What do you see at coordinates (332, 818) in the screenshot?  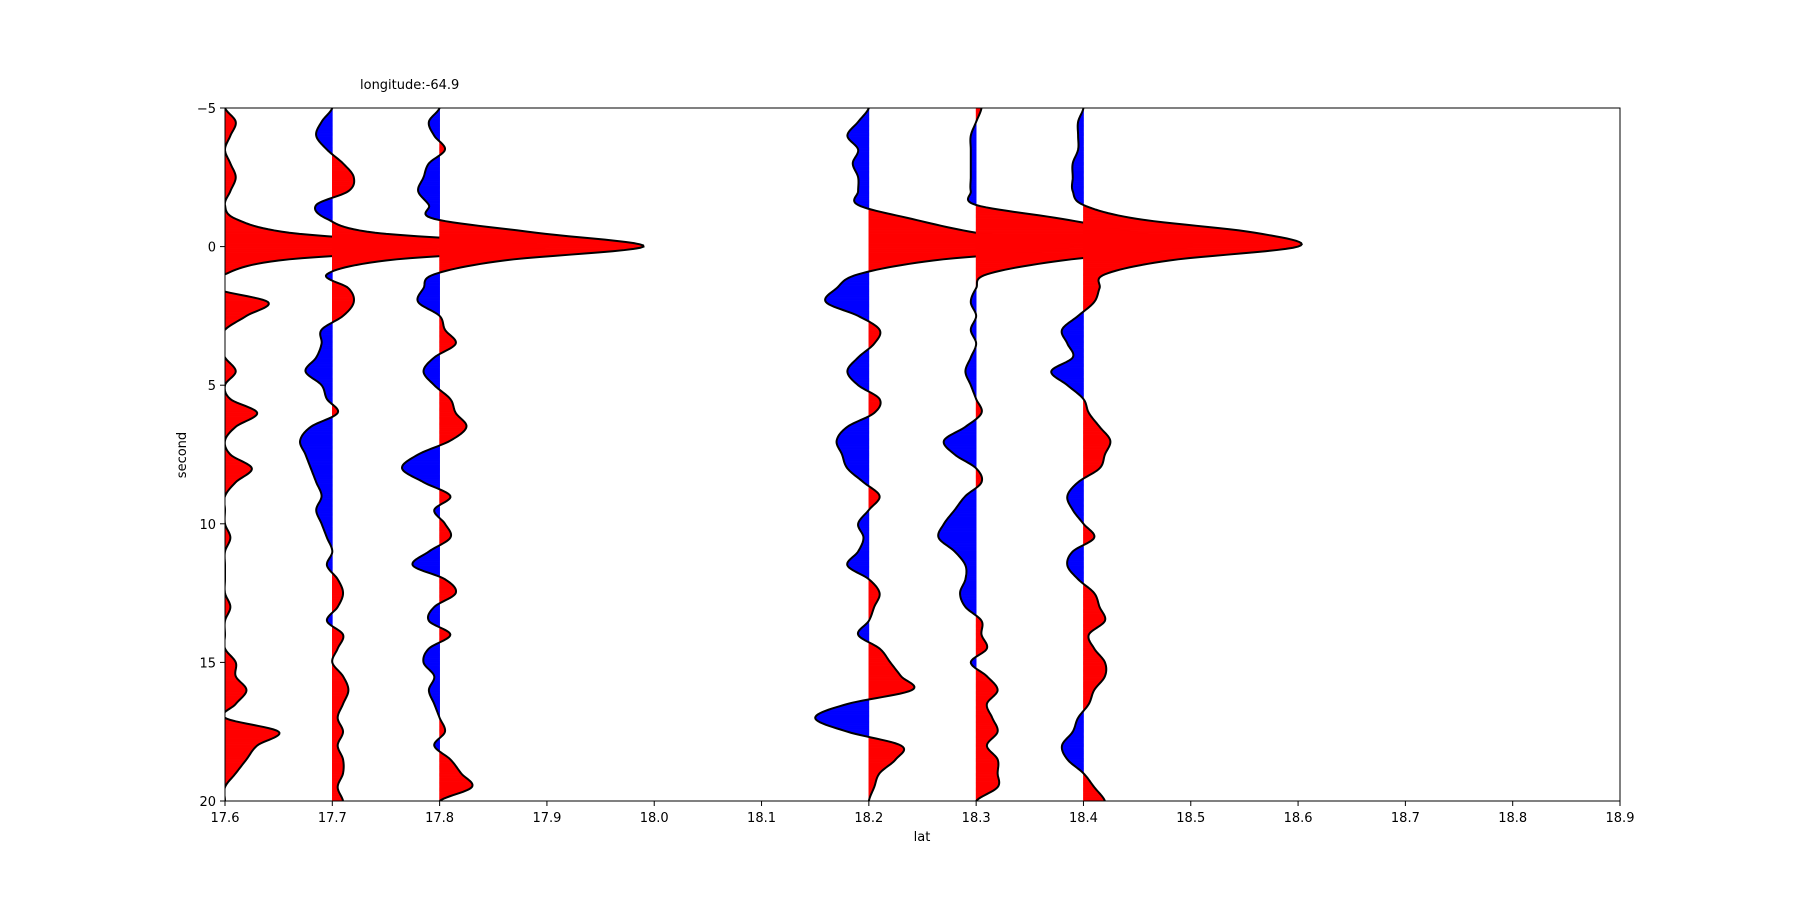 I see `x-tick-label: 17.7` at bounding box center [332, 818].